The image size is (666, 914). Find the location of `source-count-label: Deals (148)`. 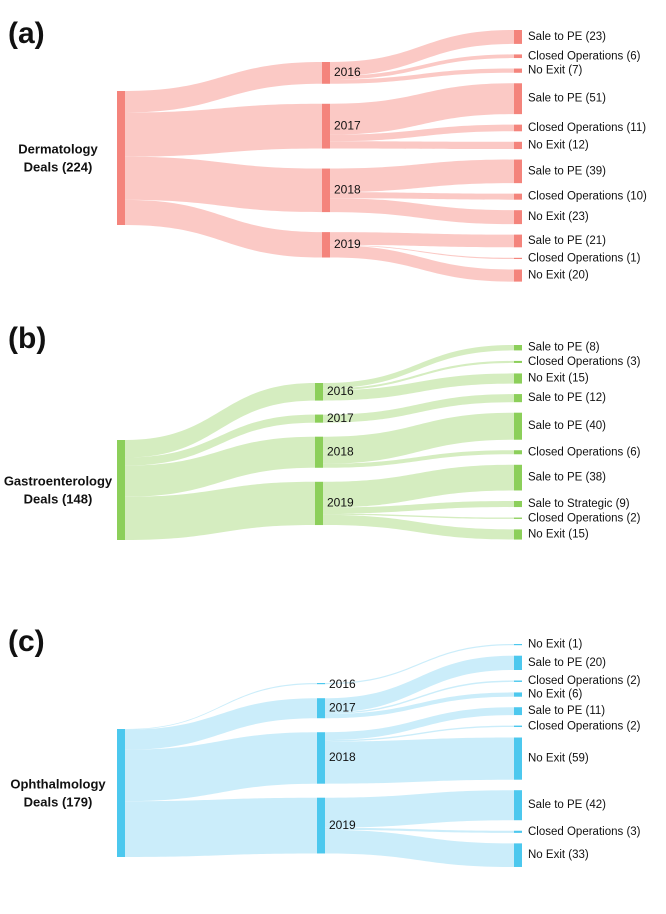

source-count-label: Deals (148) is located at coordinates (58, 498).